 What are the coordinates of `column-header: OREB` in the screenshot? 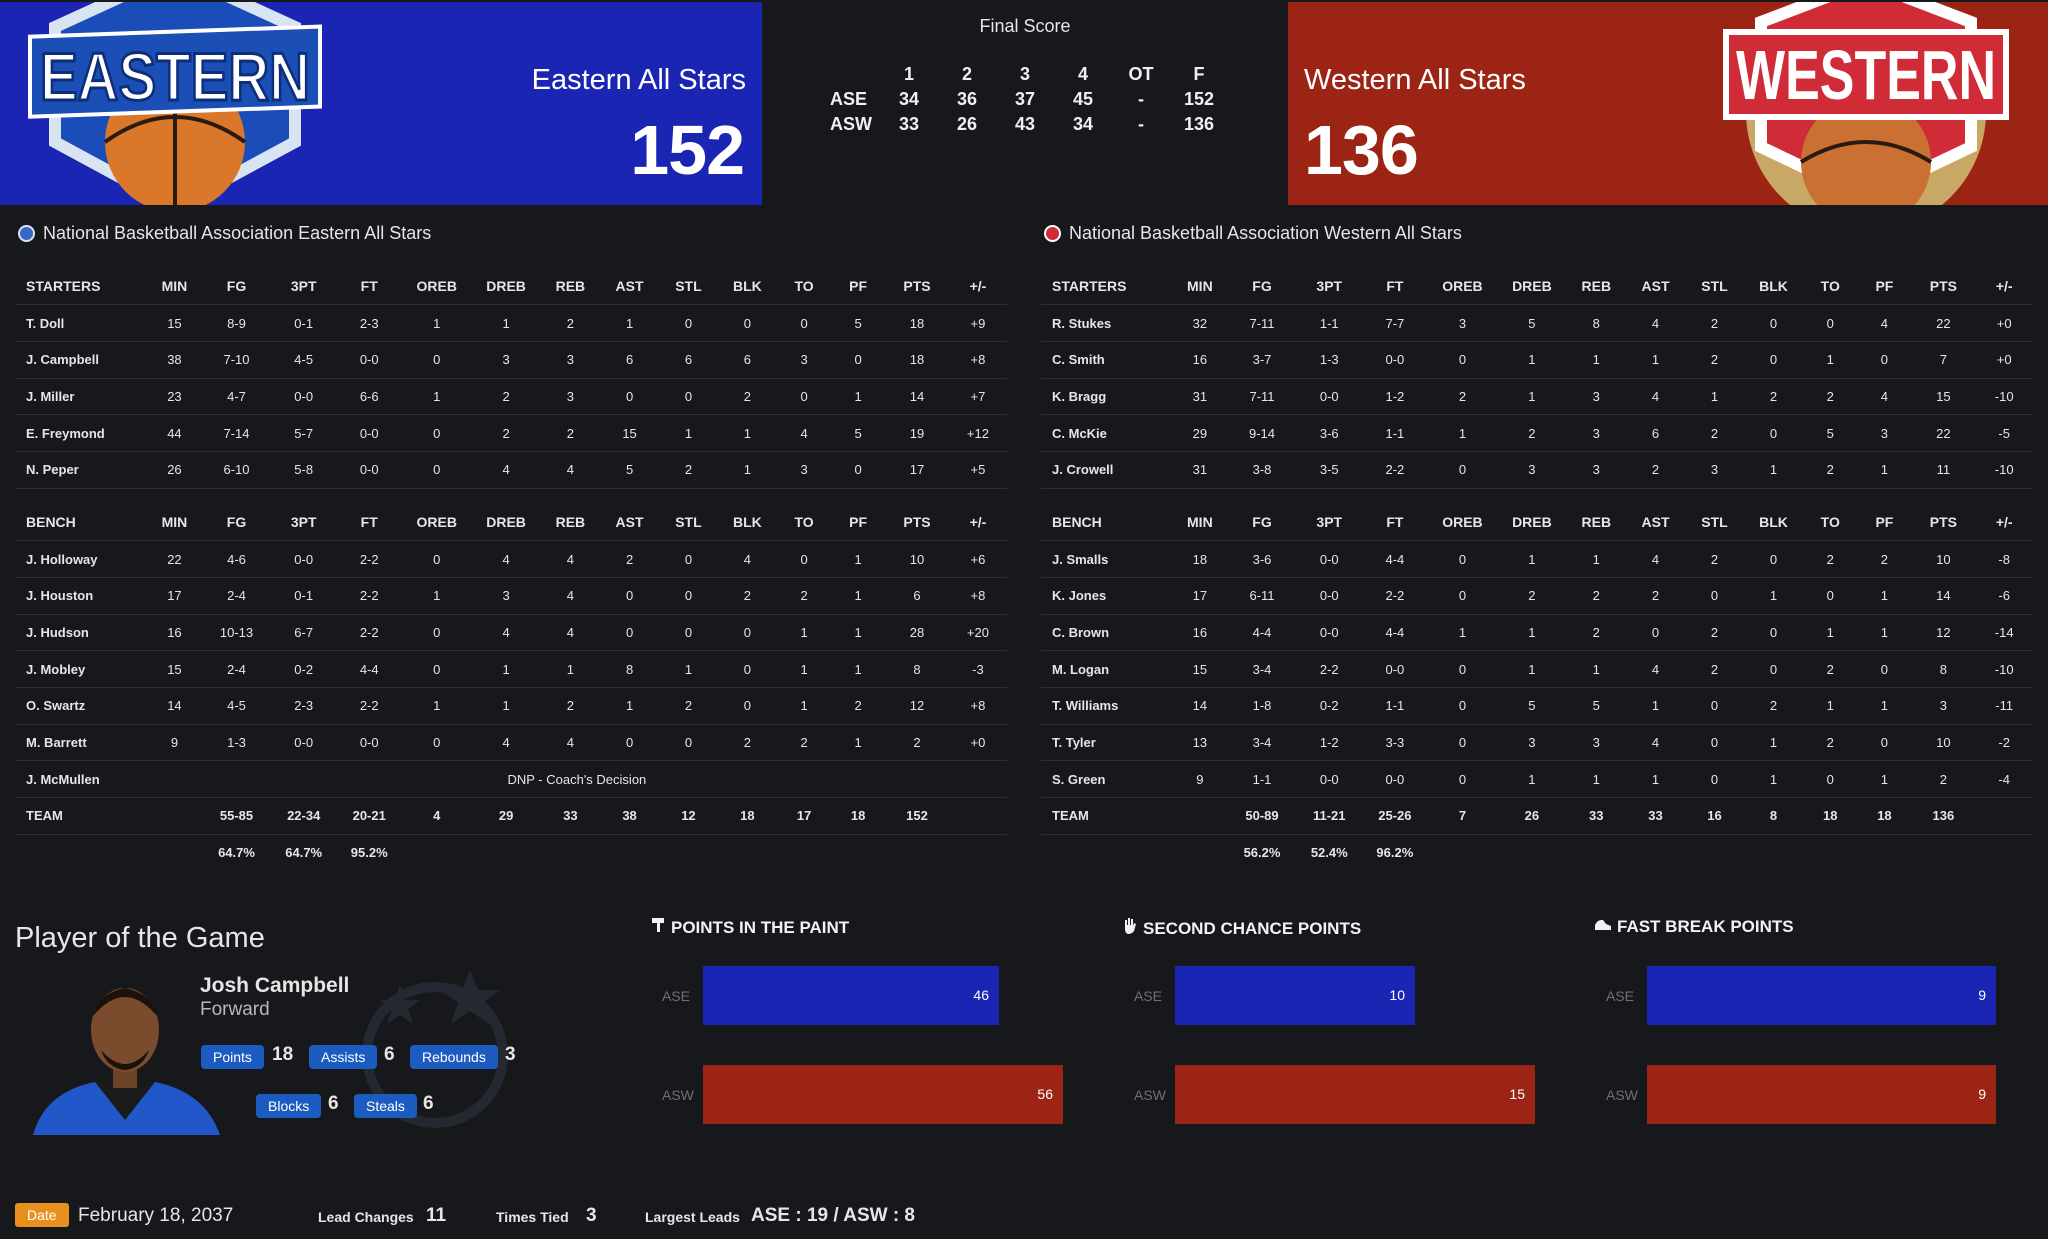 It's located at (1462, 287).